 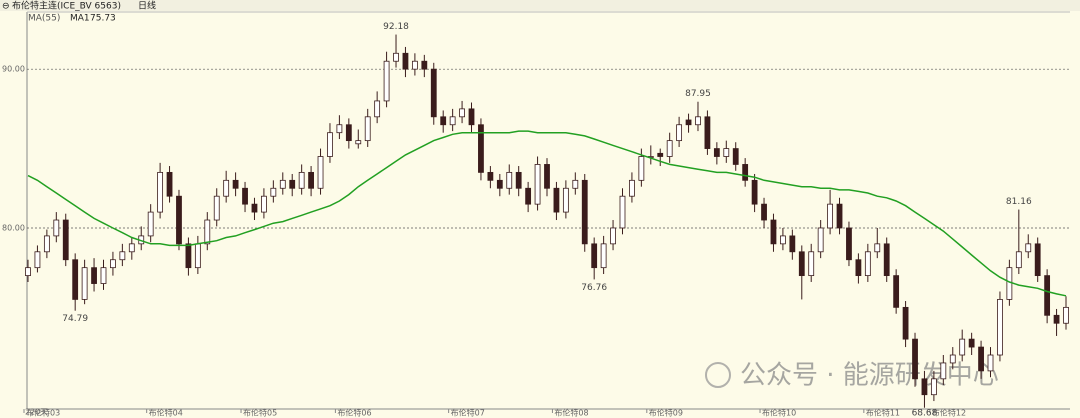 I want to click on x-tick-label: 布伦特09, so click(x=666, y=413).